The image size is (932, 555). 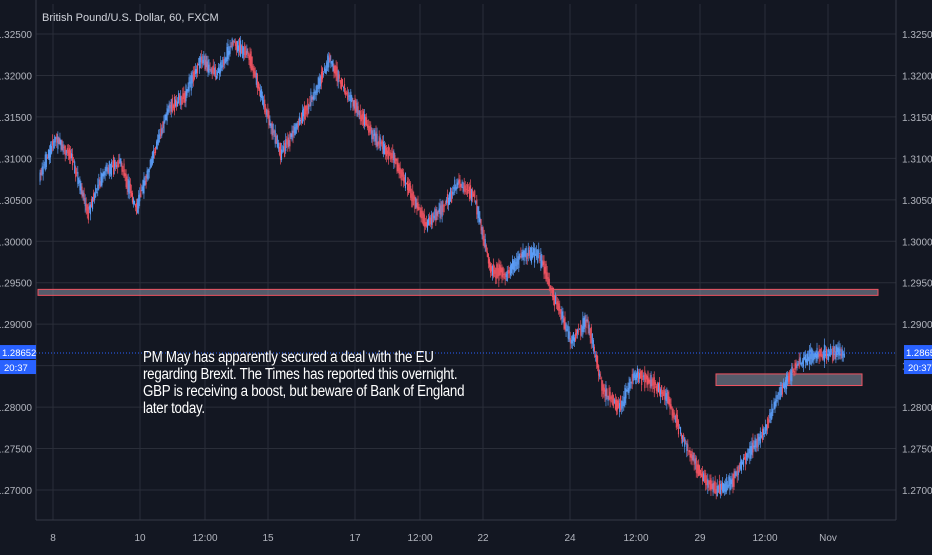 What do you see at coordinates (16, 450) in the screenshot?
I see `y-tick-label: 1.27500` at bounding box center [16, 450].